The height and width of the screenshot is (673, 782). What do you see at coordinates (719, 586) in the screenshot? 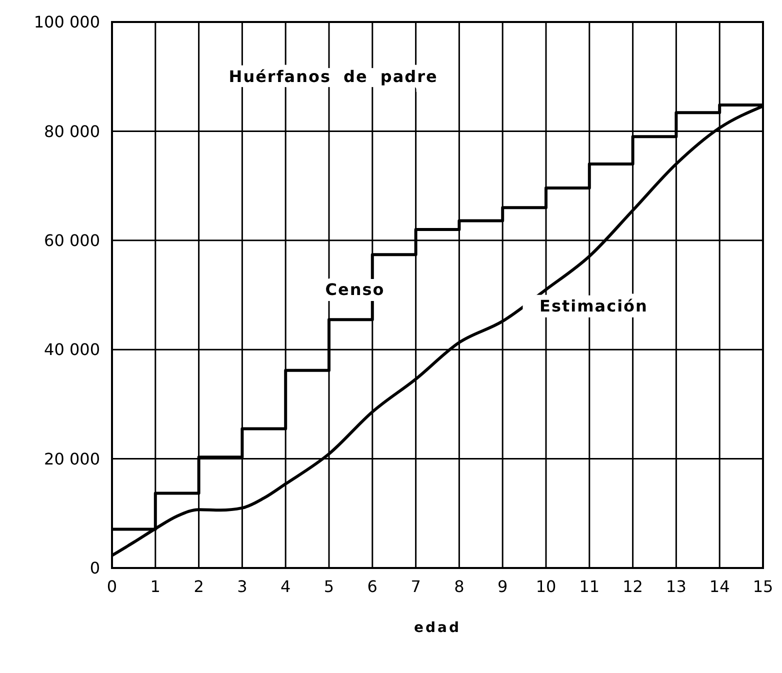
I see `x-tick-label: 14` at bounding box center [719, 586].